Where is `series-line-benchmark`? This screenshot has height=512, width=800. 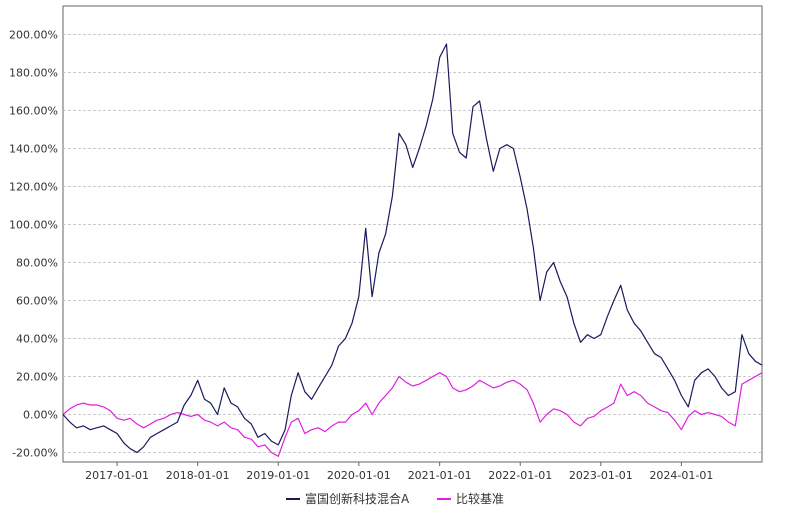
series-line-benchmark is located at coordinates (412, 414).